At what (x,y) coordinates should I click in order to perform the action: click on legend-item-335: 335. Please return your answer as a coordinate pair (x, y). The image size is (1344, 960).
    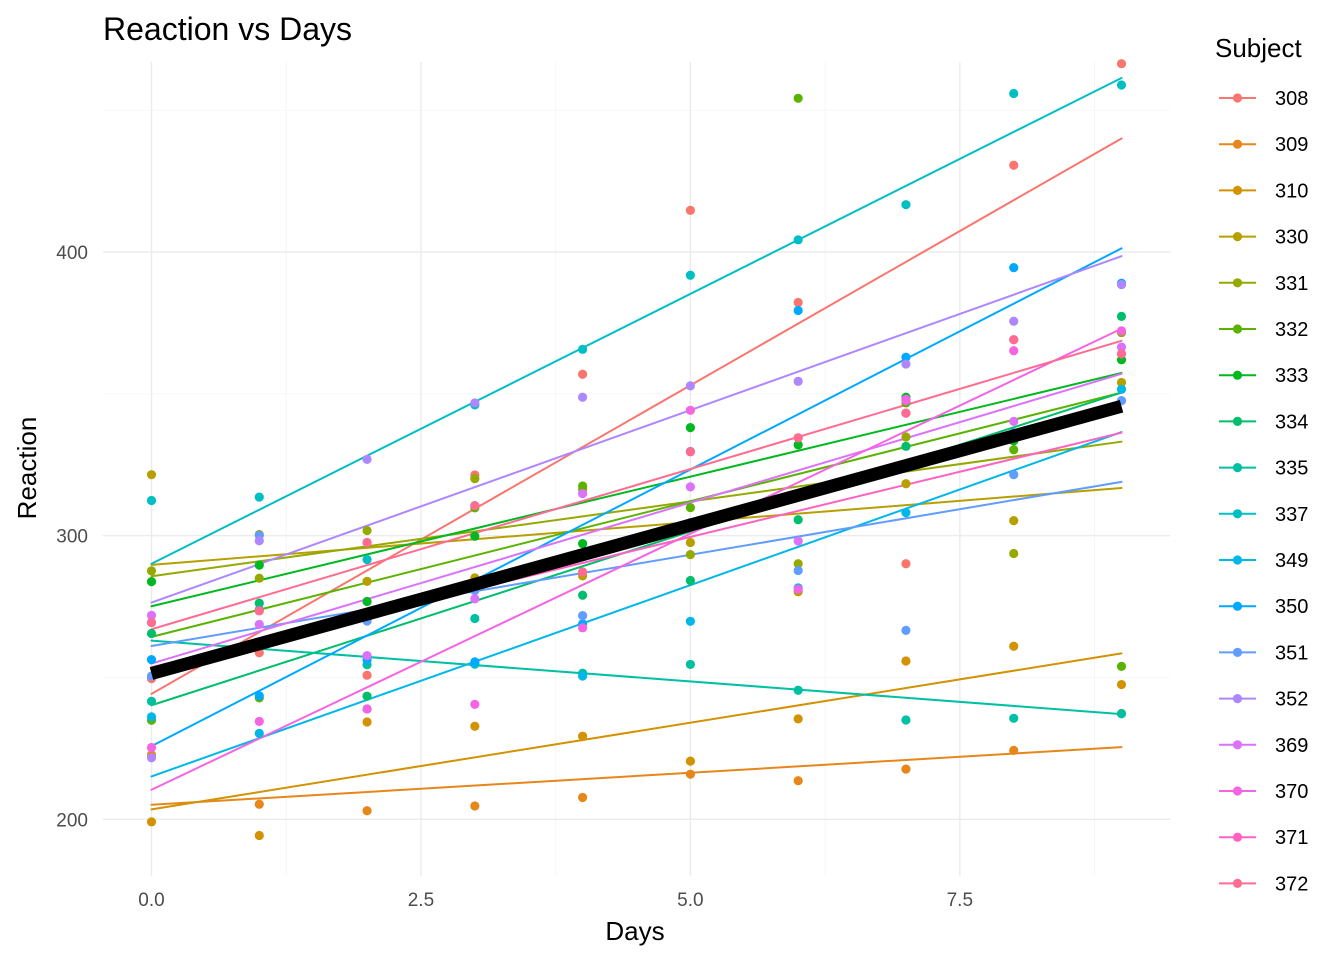
    Looking at the image, I should click on (1263, 469).